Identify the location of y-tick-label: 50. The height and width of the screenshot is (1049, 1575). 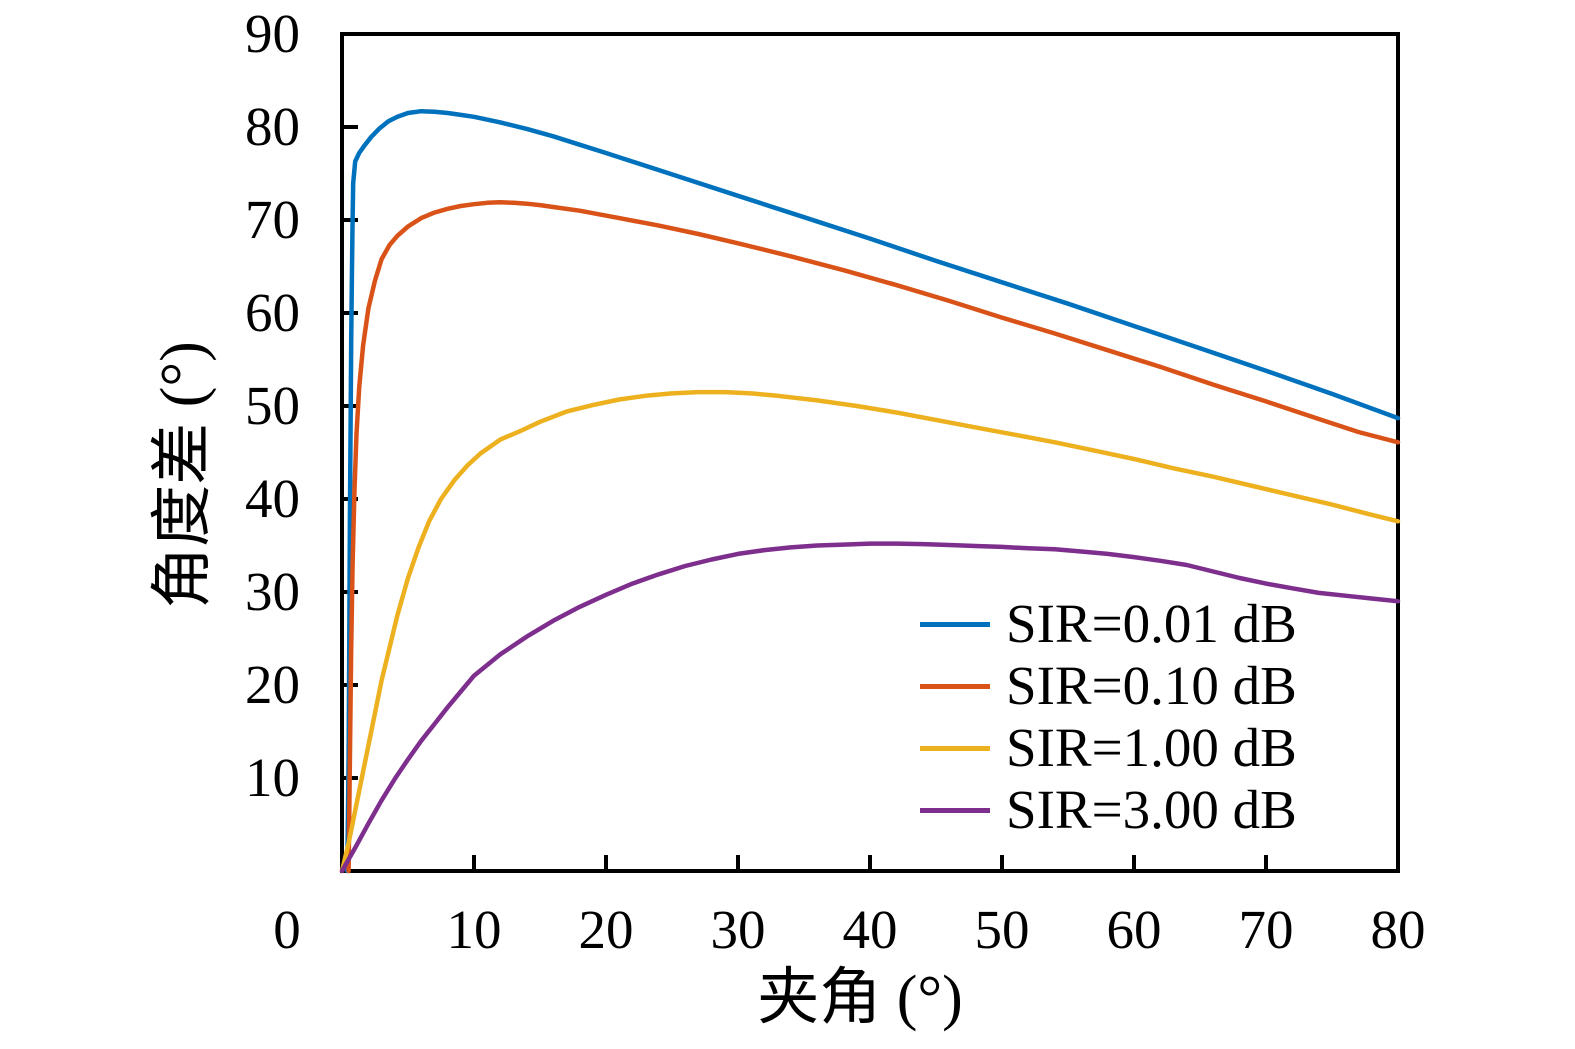
(272, 405).